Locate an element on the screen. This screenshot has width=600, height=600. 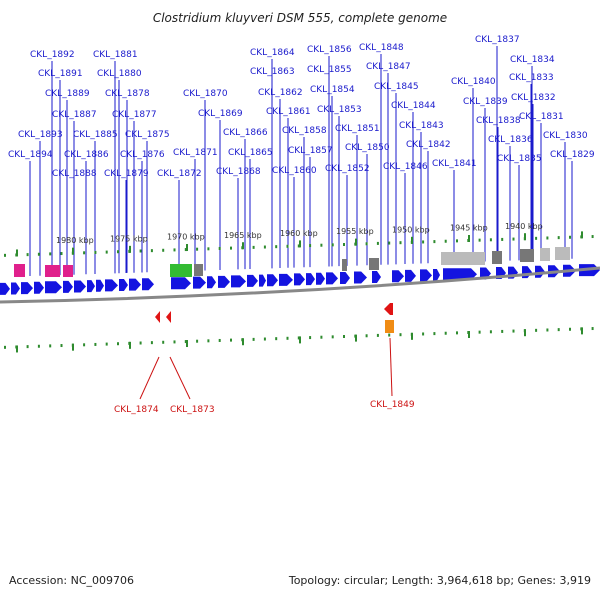
green-feature is located at coordinates (181, 270).